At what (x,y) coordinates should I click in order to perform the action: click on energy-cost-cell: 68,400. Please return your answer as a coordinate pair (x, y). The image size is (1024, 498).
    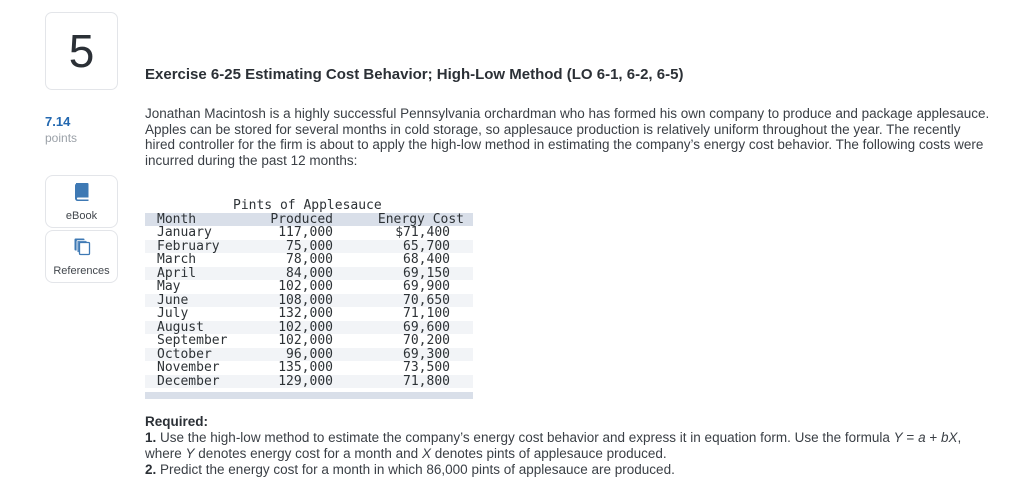
    Looking at the image, I should click on (426, 259).